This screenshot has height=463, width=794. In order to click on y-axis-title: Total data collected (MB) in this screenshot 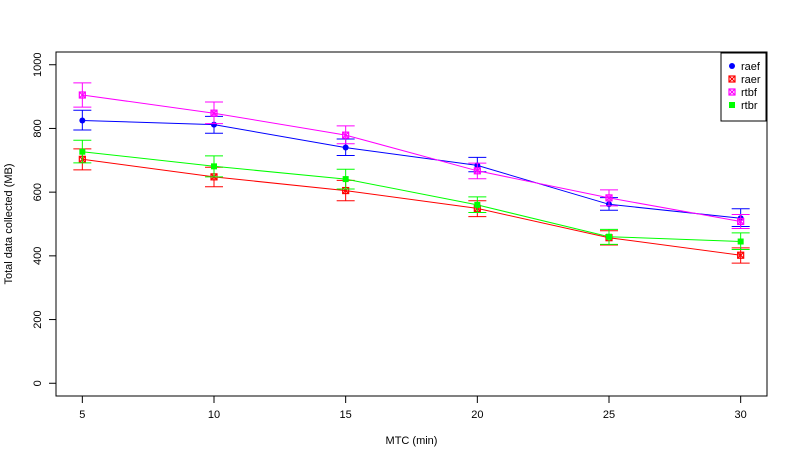, I will do `click(9, 223)`.